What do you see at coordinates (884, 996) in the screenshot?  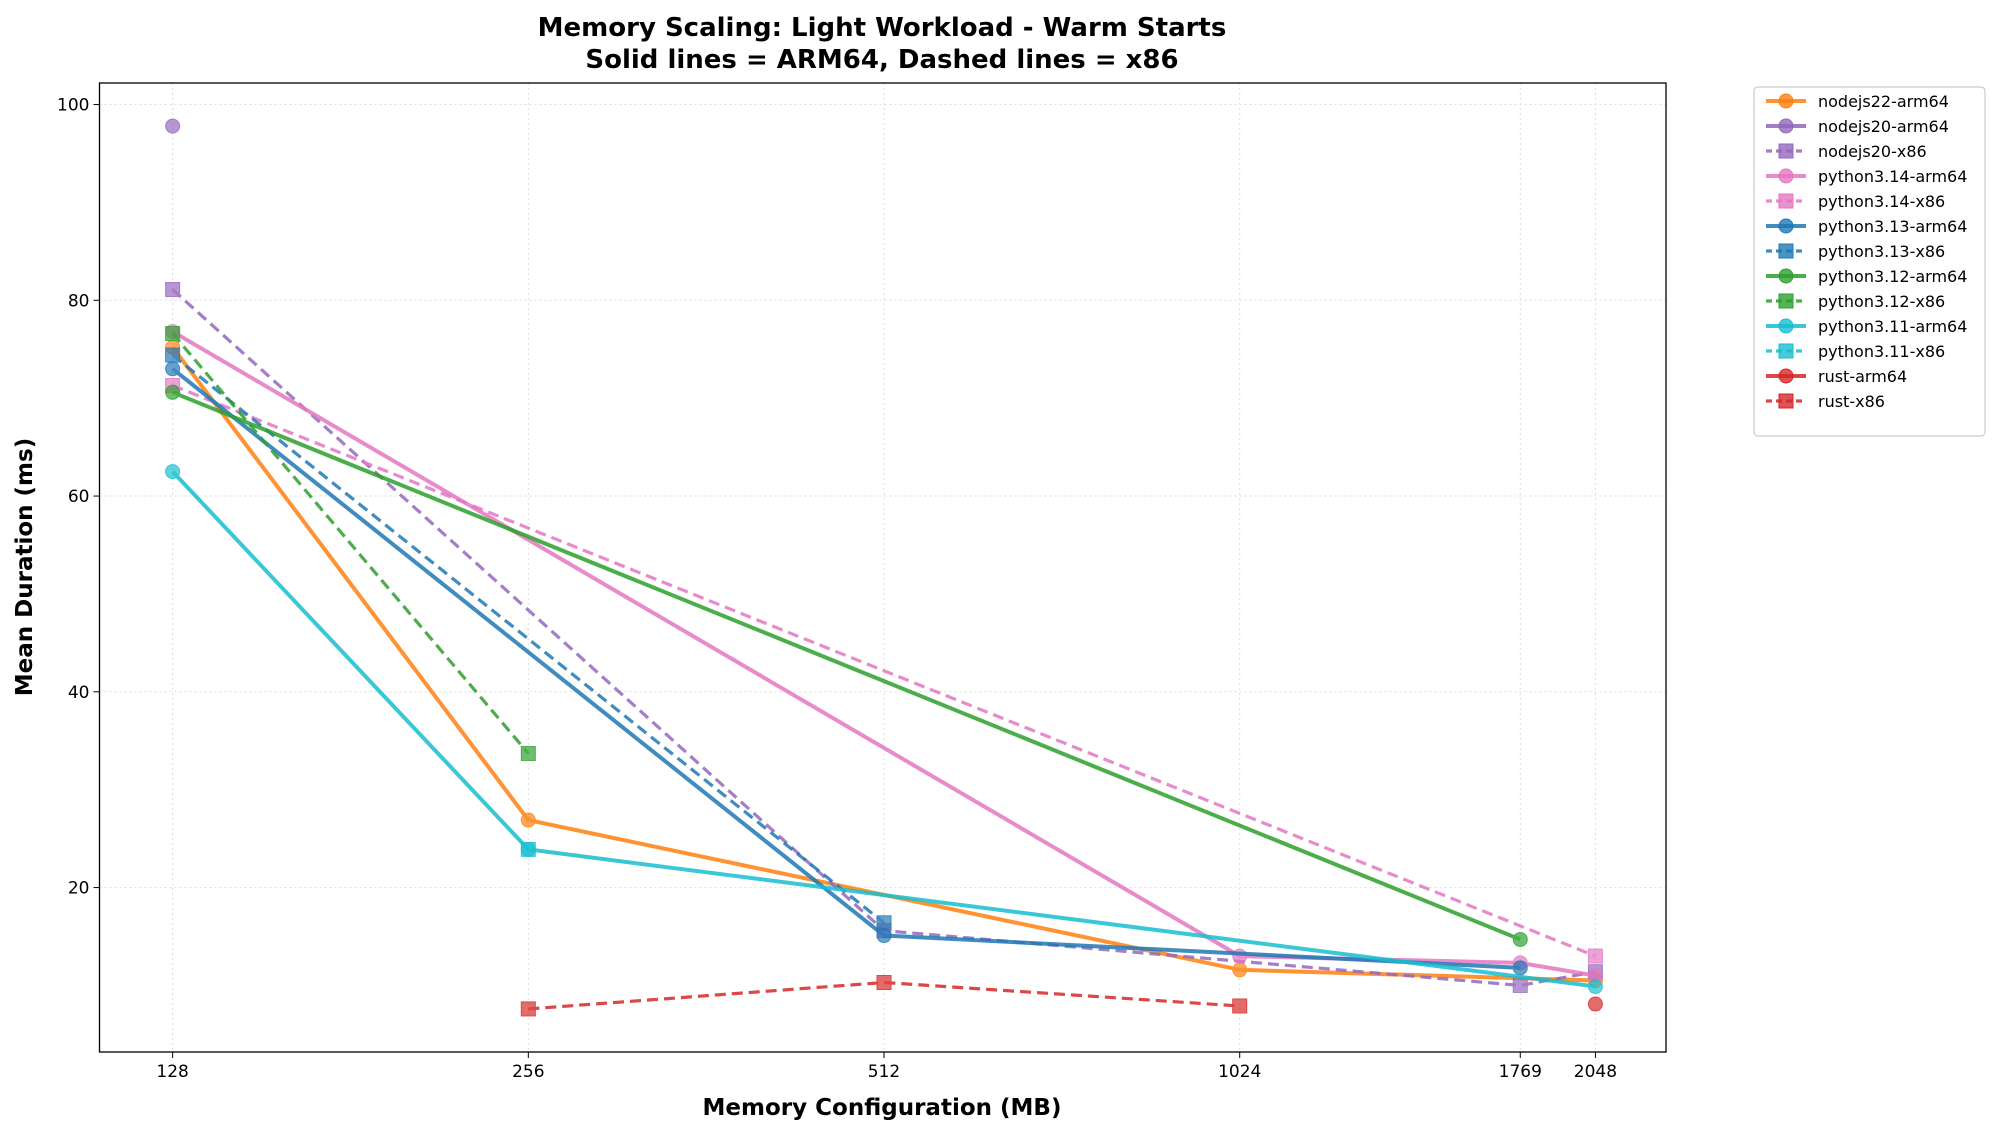 I see `series-rust-x86` at bounding box center [884, 996].